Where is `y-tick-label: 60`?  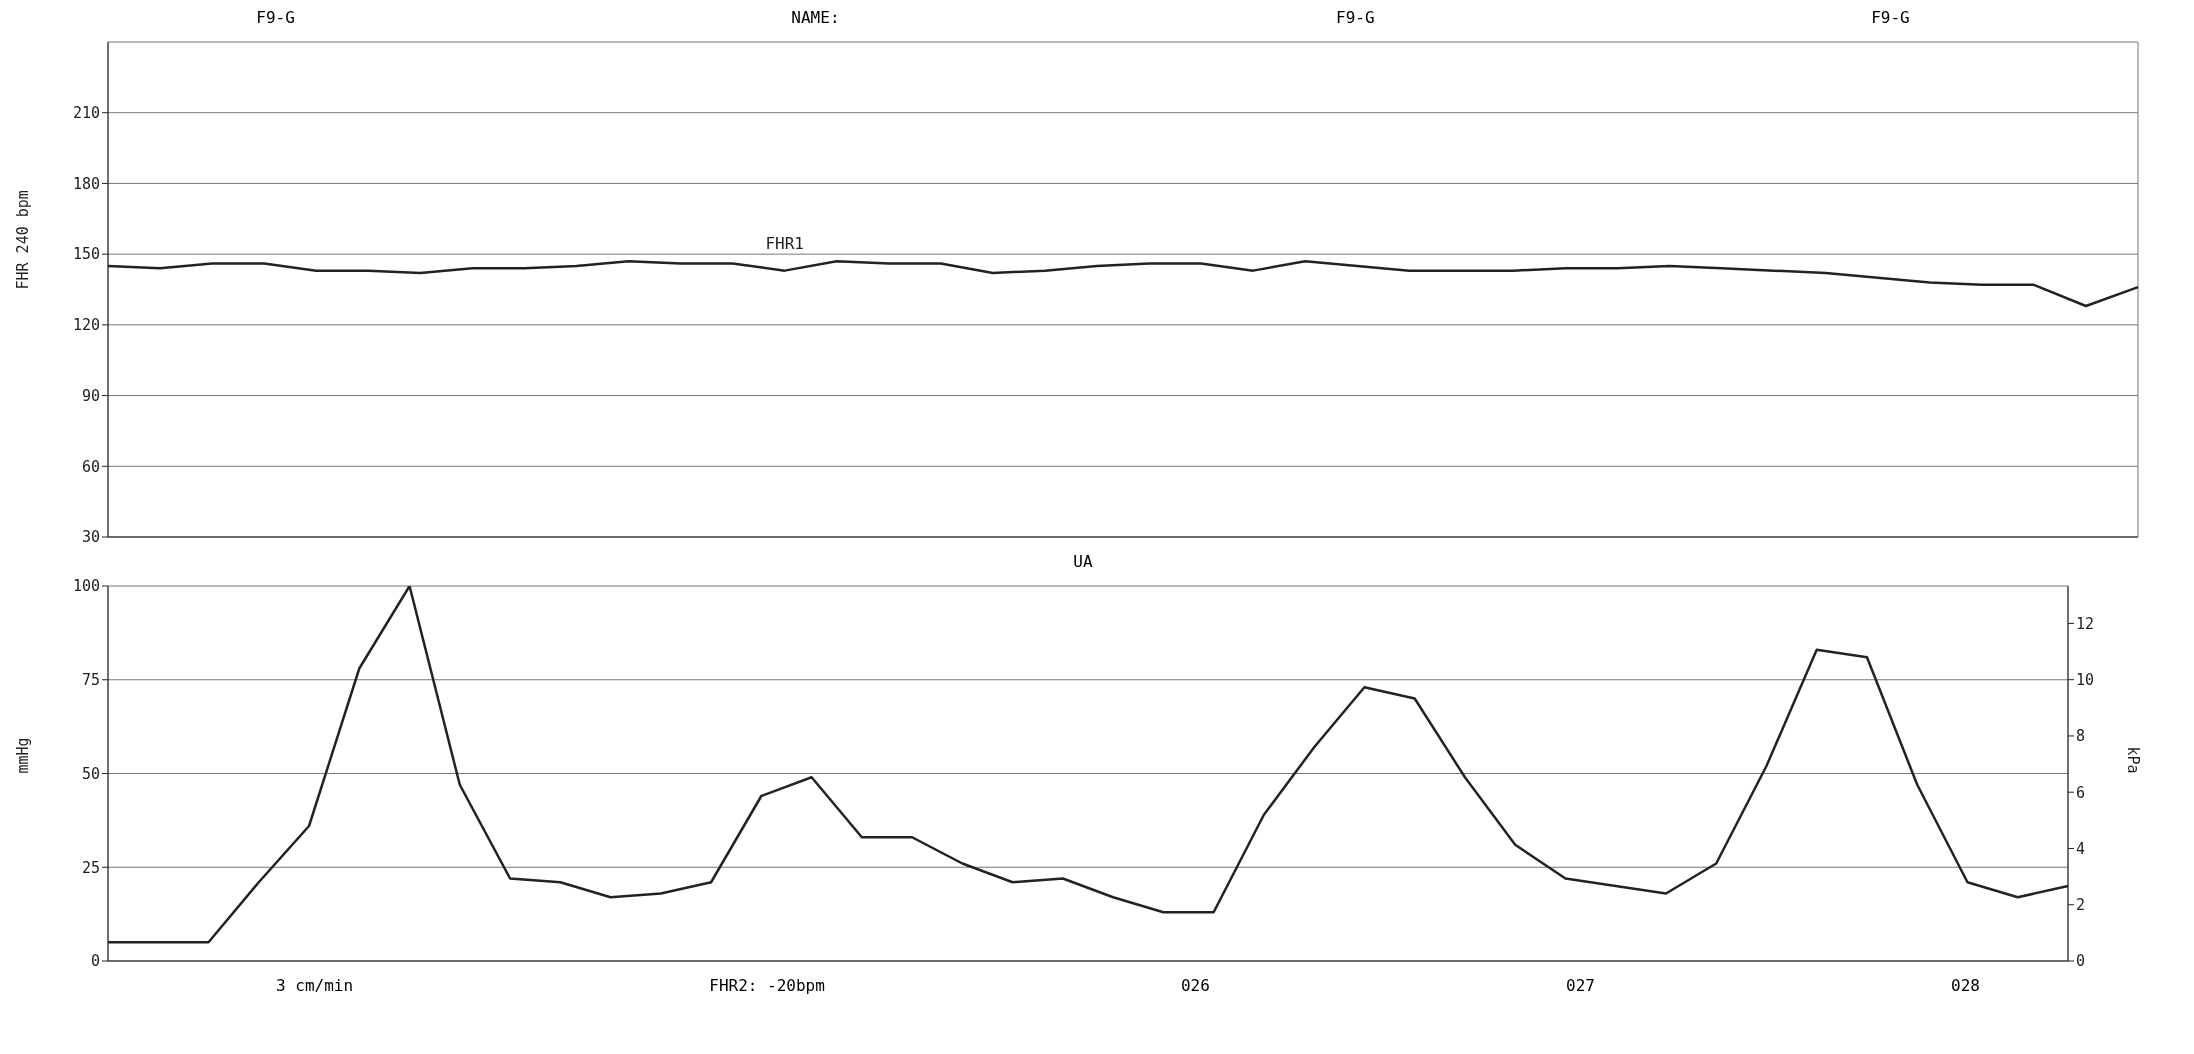 y-tick-label: 60 is located at coordinates (90, 466).